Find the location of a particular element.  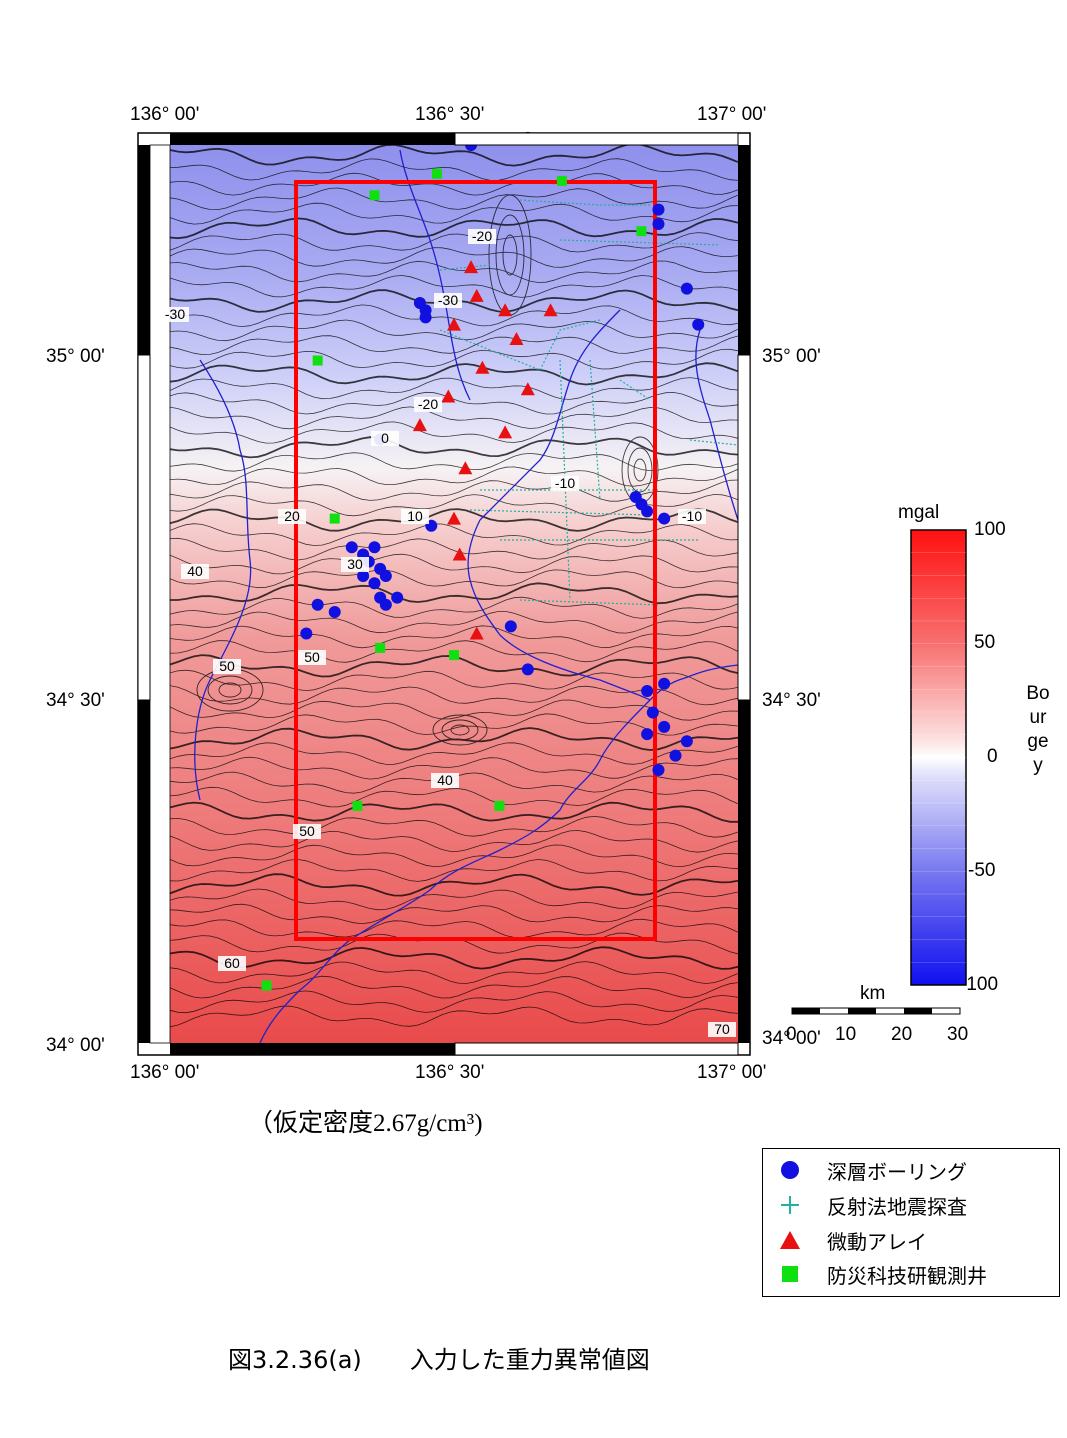

contour-label: 0 is located at coordinates (385, 438).